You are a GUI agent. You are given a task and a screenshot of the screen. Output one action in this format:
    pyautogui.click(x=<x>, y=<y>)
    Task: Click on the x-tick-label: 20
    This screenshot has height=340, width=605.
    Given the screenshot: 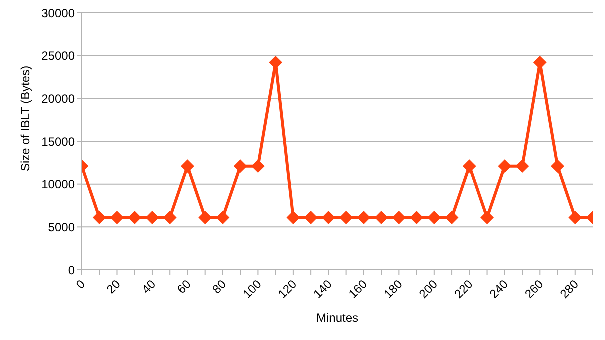 What is the action you would take?
    pyautogui.click(x=114, y=287)
    